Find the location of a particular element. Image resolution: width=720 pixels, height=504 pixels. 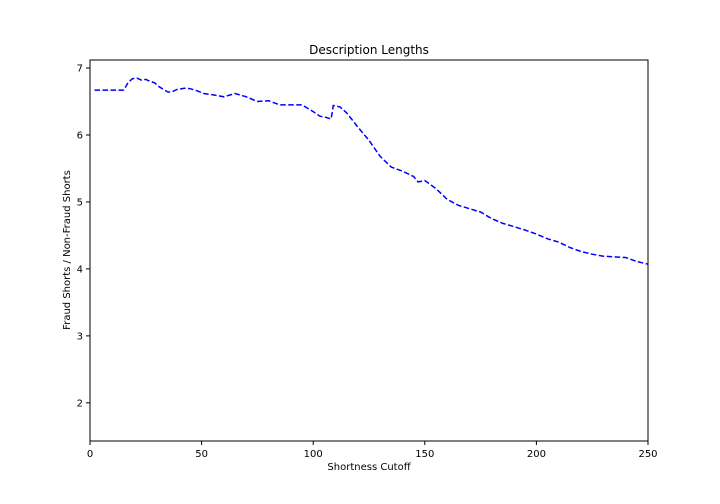

x-tick-label: 200 is located at coordinates (536, 454).